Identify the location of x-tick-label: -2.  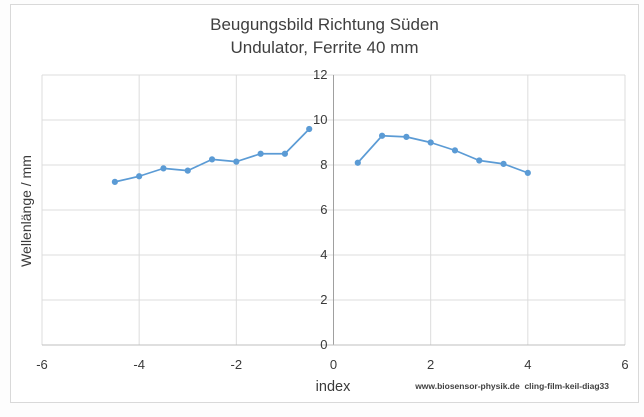
(237, 364).